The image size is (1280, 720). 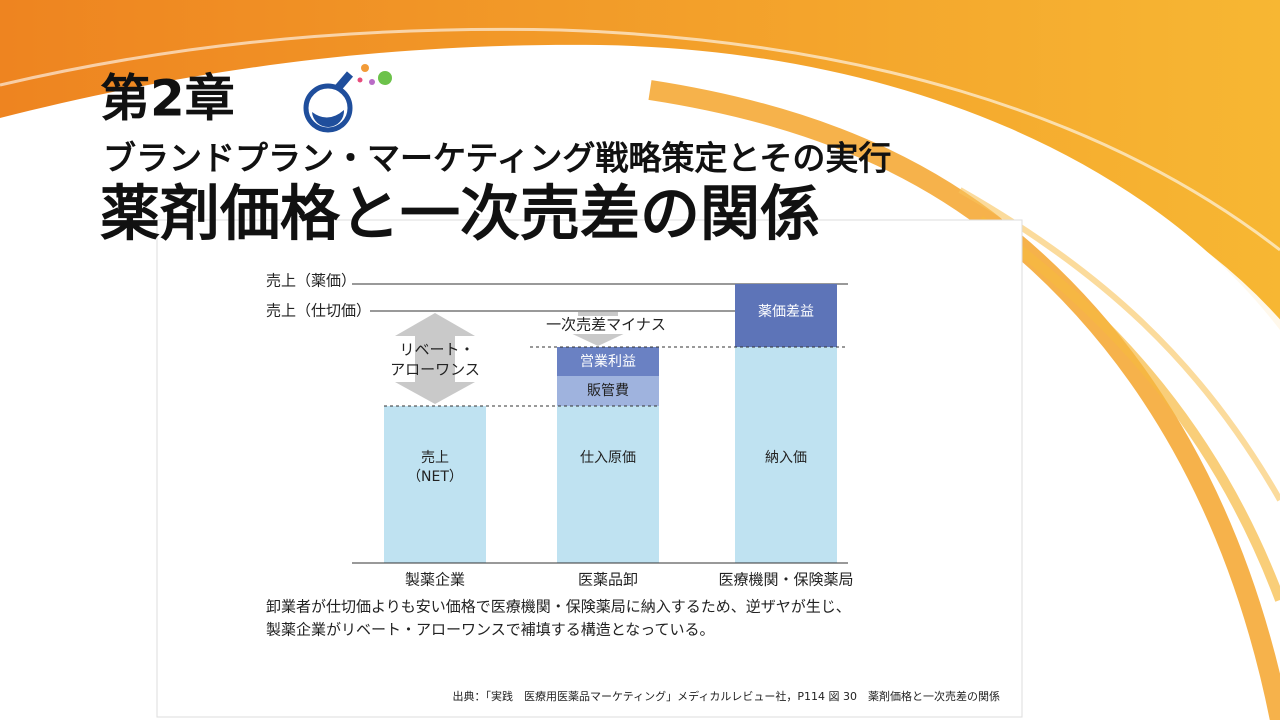 I want to click on level-label: 売上（仕切価）, so click(x=318, y=311).